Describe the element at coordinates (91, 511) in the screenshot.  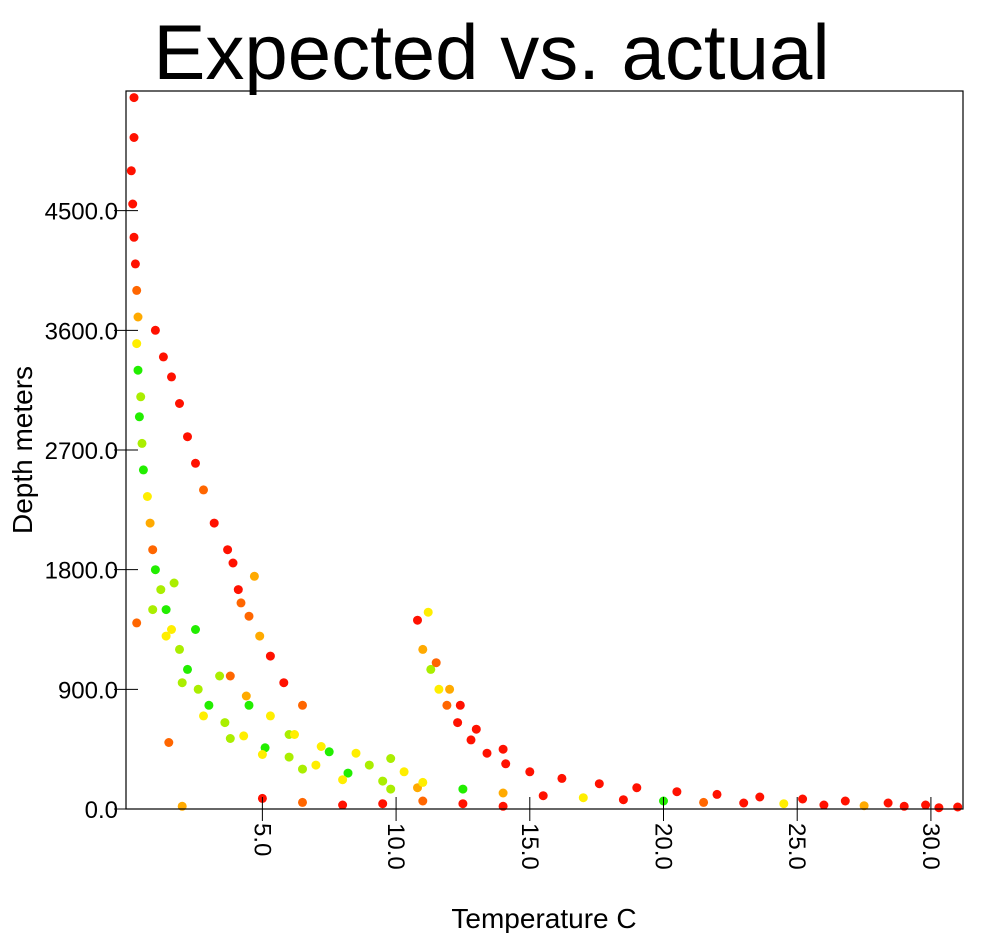
I see `y-axis: 0.0 900.0 1800.0 2700.0 3600.0 4500.0` at that location.